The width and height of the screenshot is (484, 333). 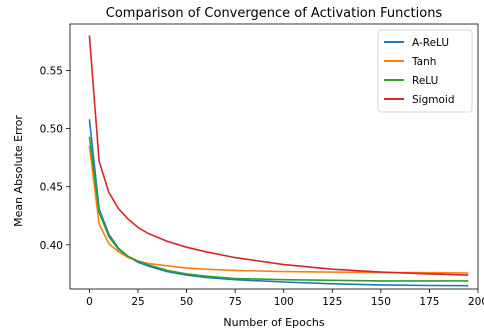 I want to click on legend-label-tanh: Tanh, so click(x=423, y=62).